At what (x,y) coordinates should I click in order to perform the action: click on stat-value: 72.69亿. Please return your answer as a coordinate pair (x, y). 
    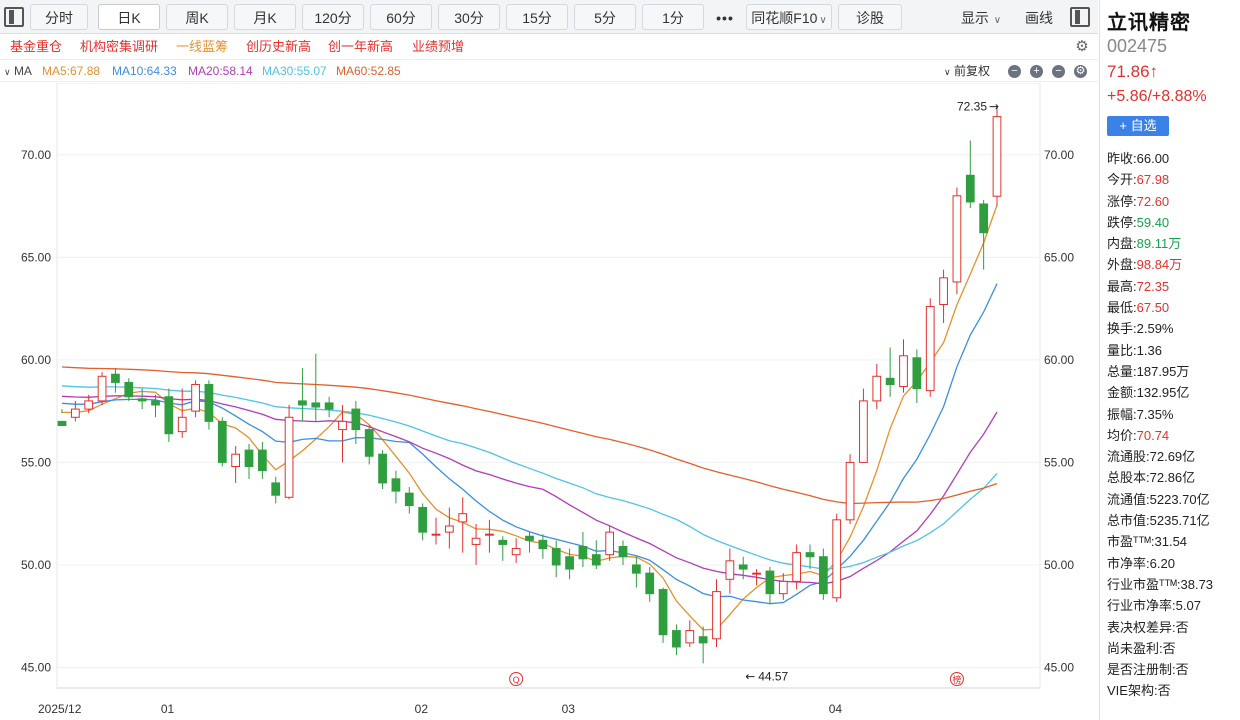
    Looking at the image, I should click on (1172, 457).